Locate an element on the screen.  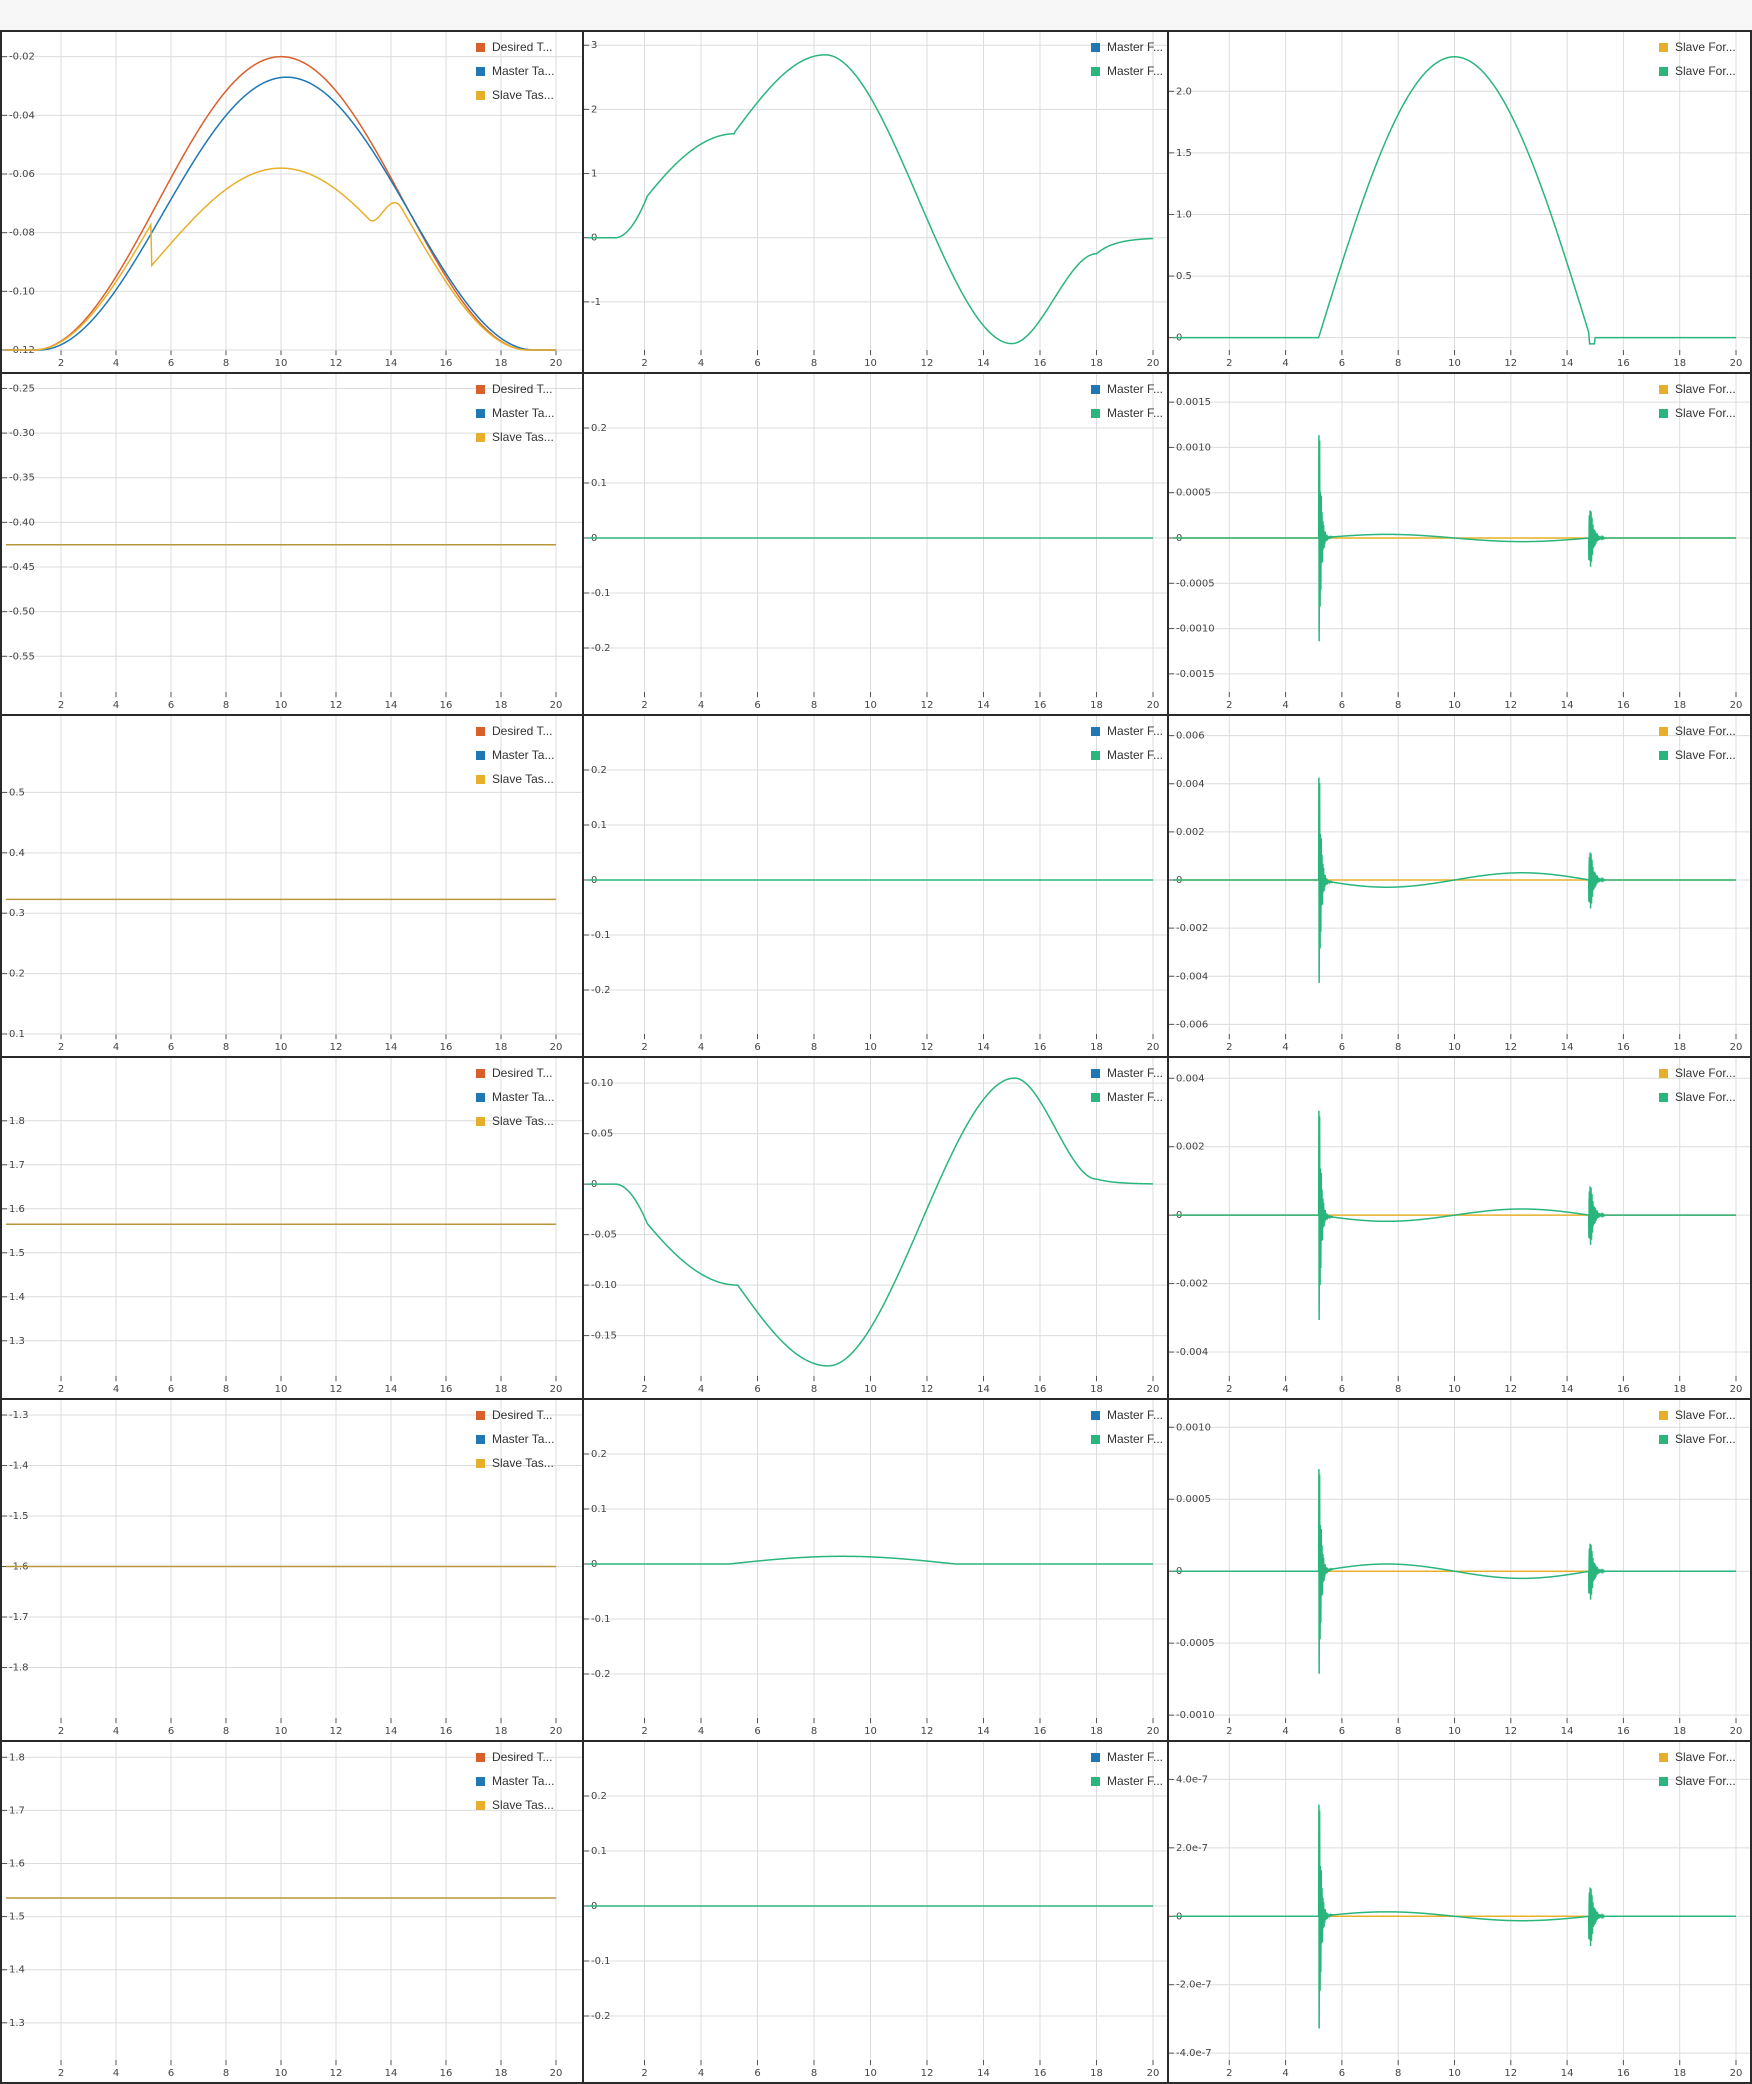
y-tick-label: 0.3 is located at coordinates (17, 913).